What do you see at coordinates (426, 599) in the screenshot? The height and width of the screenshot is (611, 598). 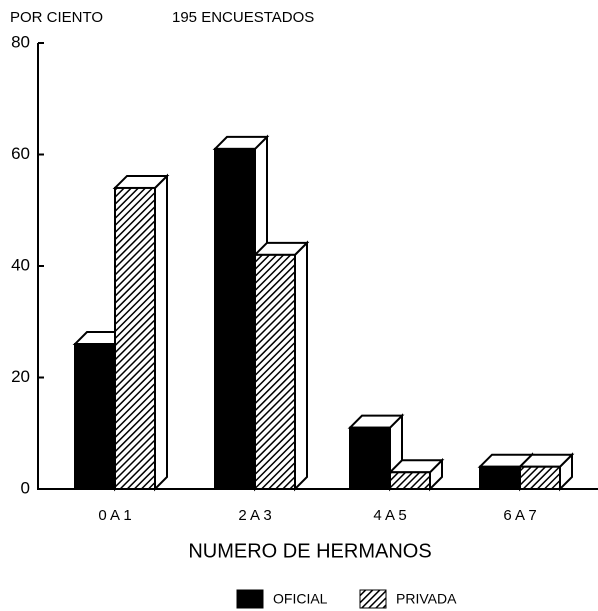 I see `legend-label: PRIVADA` at bounding box center [426, 599].